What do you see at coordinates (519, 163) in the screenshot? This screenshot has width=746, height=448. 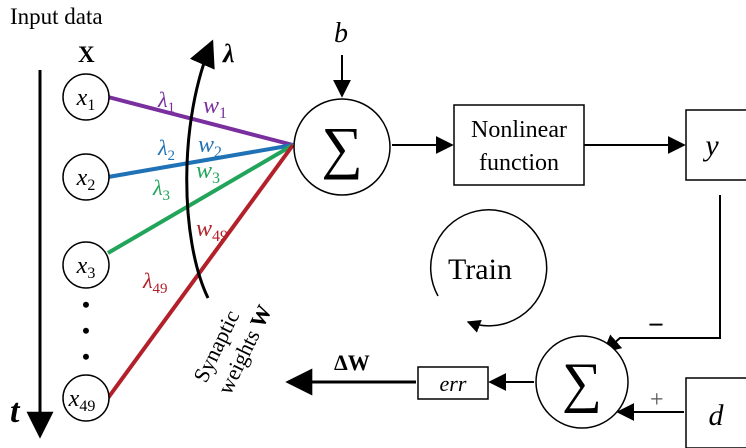 I see `svg-text: function` at bounding box center [519, 163].